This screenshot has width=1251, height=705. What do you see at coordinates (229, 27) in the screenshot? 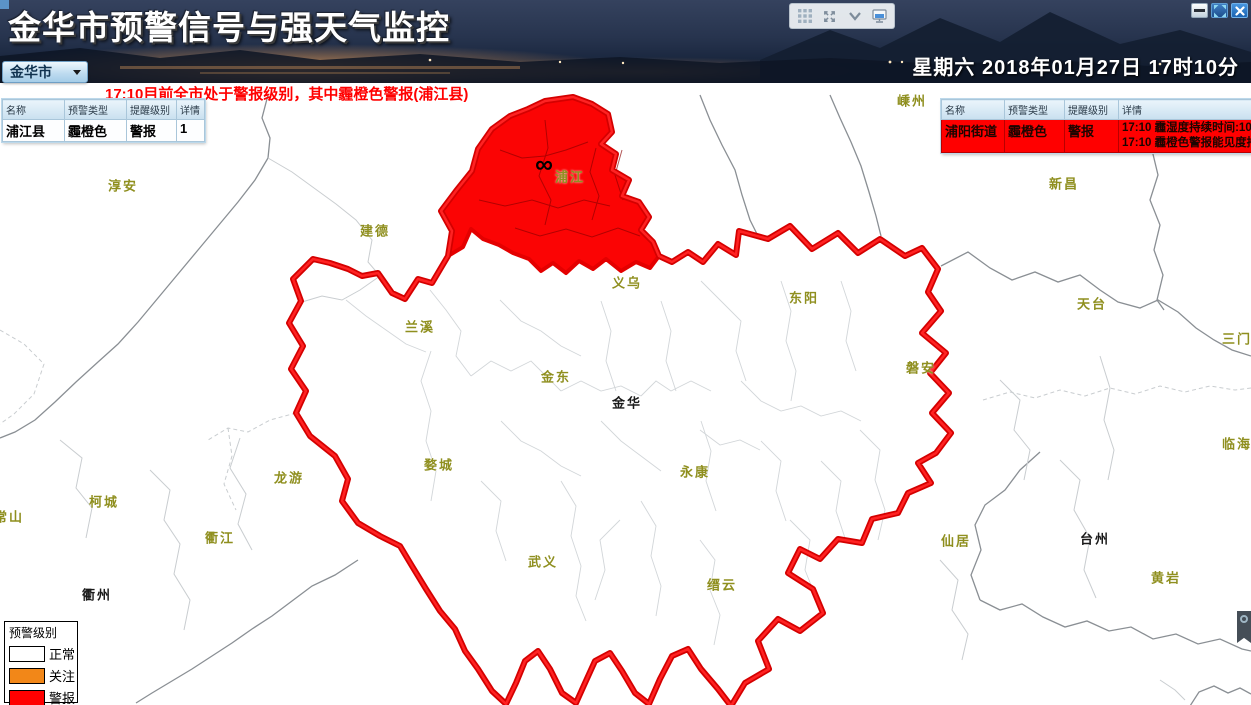
I see `app-title: 金华市预警信号与强天气监控` at bounding box center [229, 27].